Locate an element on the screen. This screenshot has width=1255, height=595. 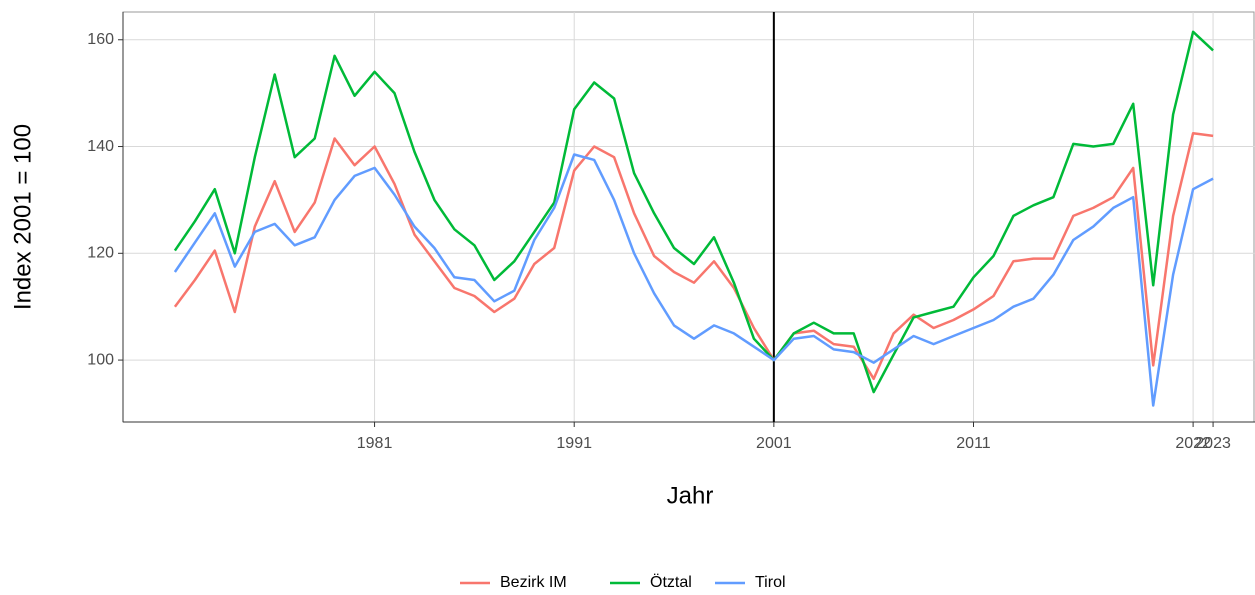
y-tick-label: 140 is located at coordinates (100, 146).